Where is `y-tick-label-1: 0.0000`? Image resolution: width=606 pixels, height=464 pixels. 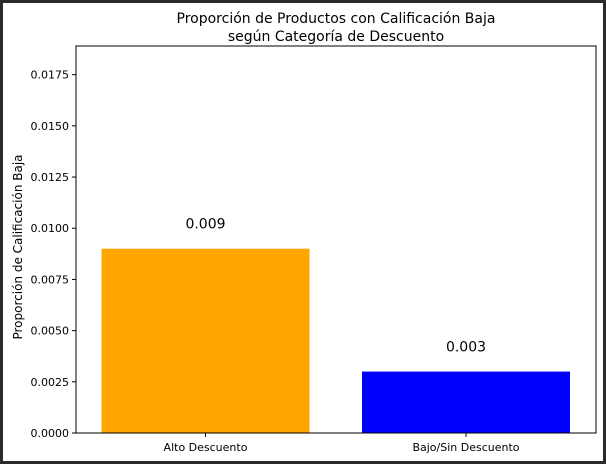 y-tick-label-1: 0.0000 is located at coordinates (50, 433).